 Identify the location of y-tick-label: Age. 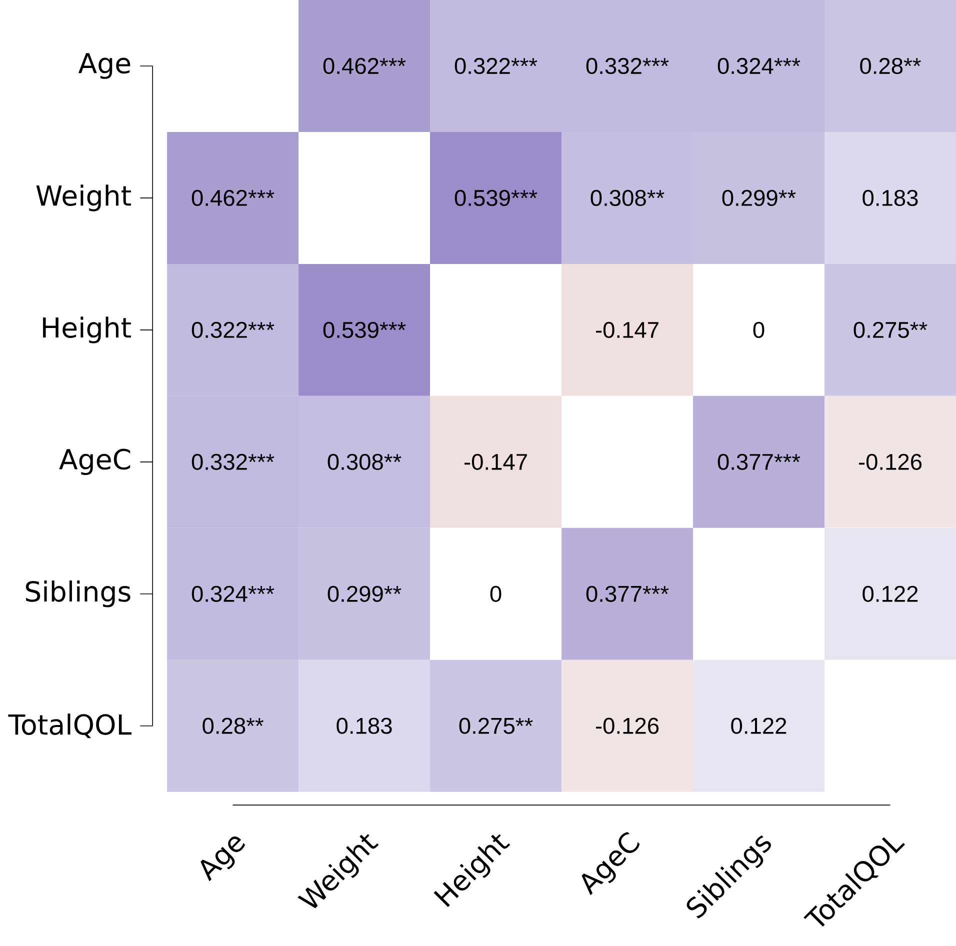
(104, 66).